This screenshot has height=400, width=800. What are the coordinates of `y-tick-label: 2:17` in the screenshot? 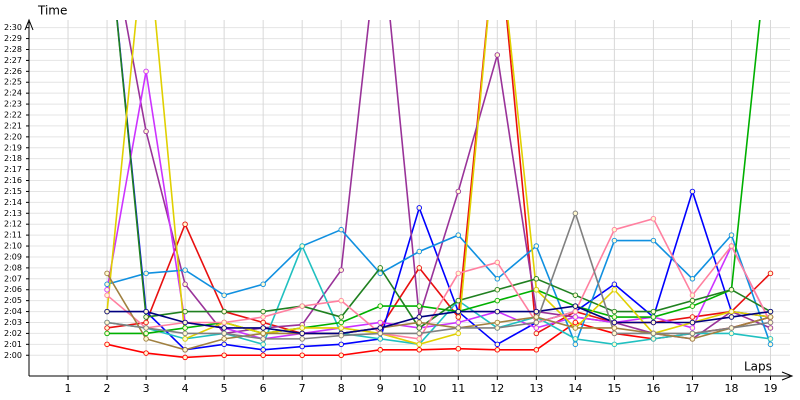 It's located at (13, 169).